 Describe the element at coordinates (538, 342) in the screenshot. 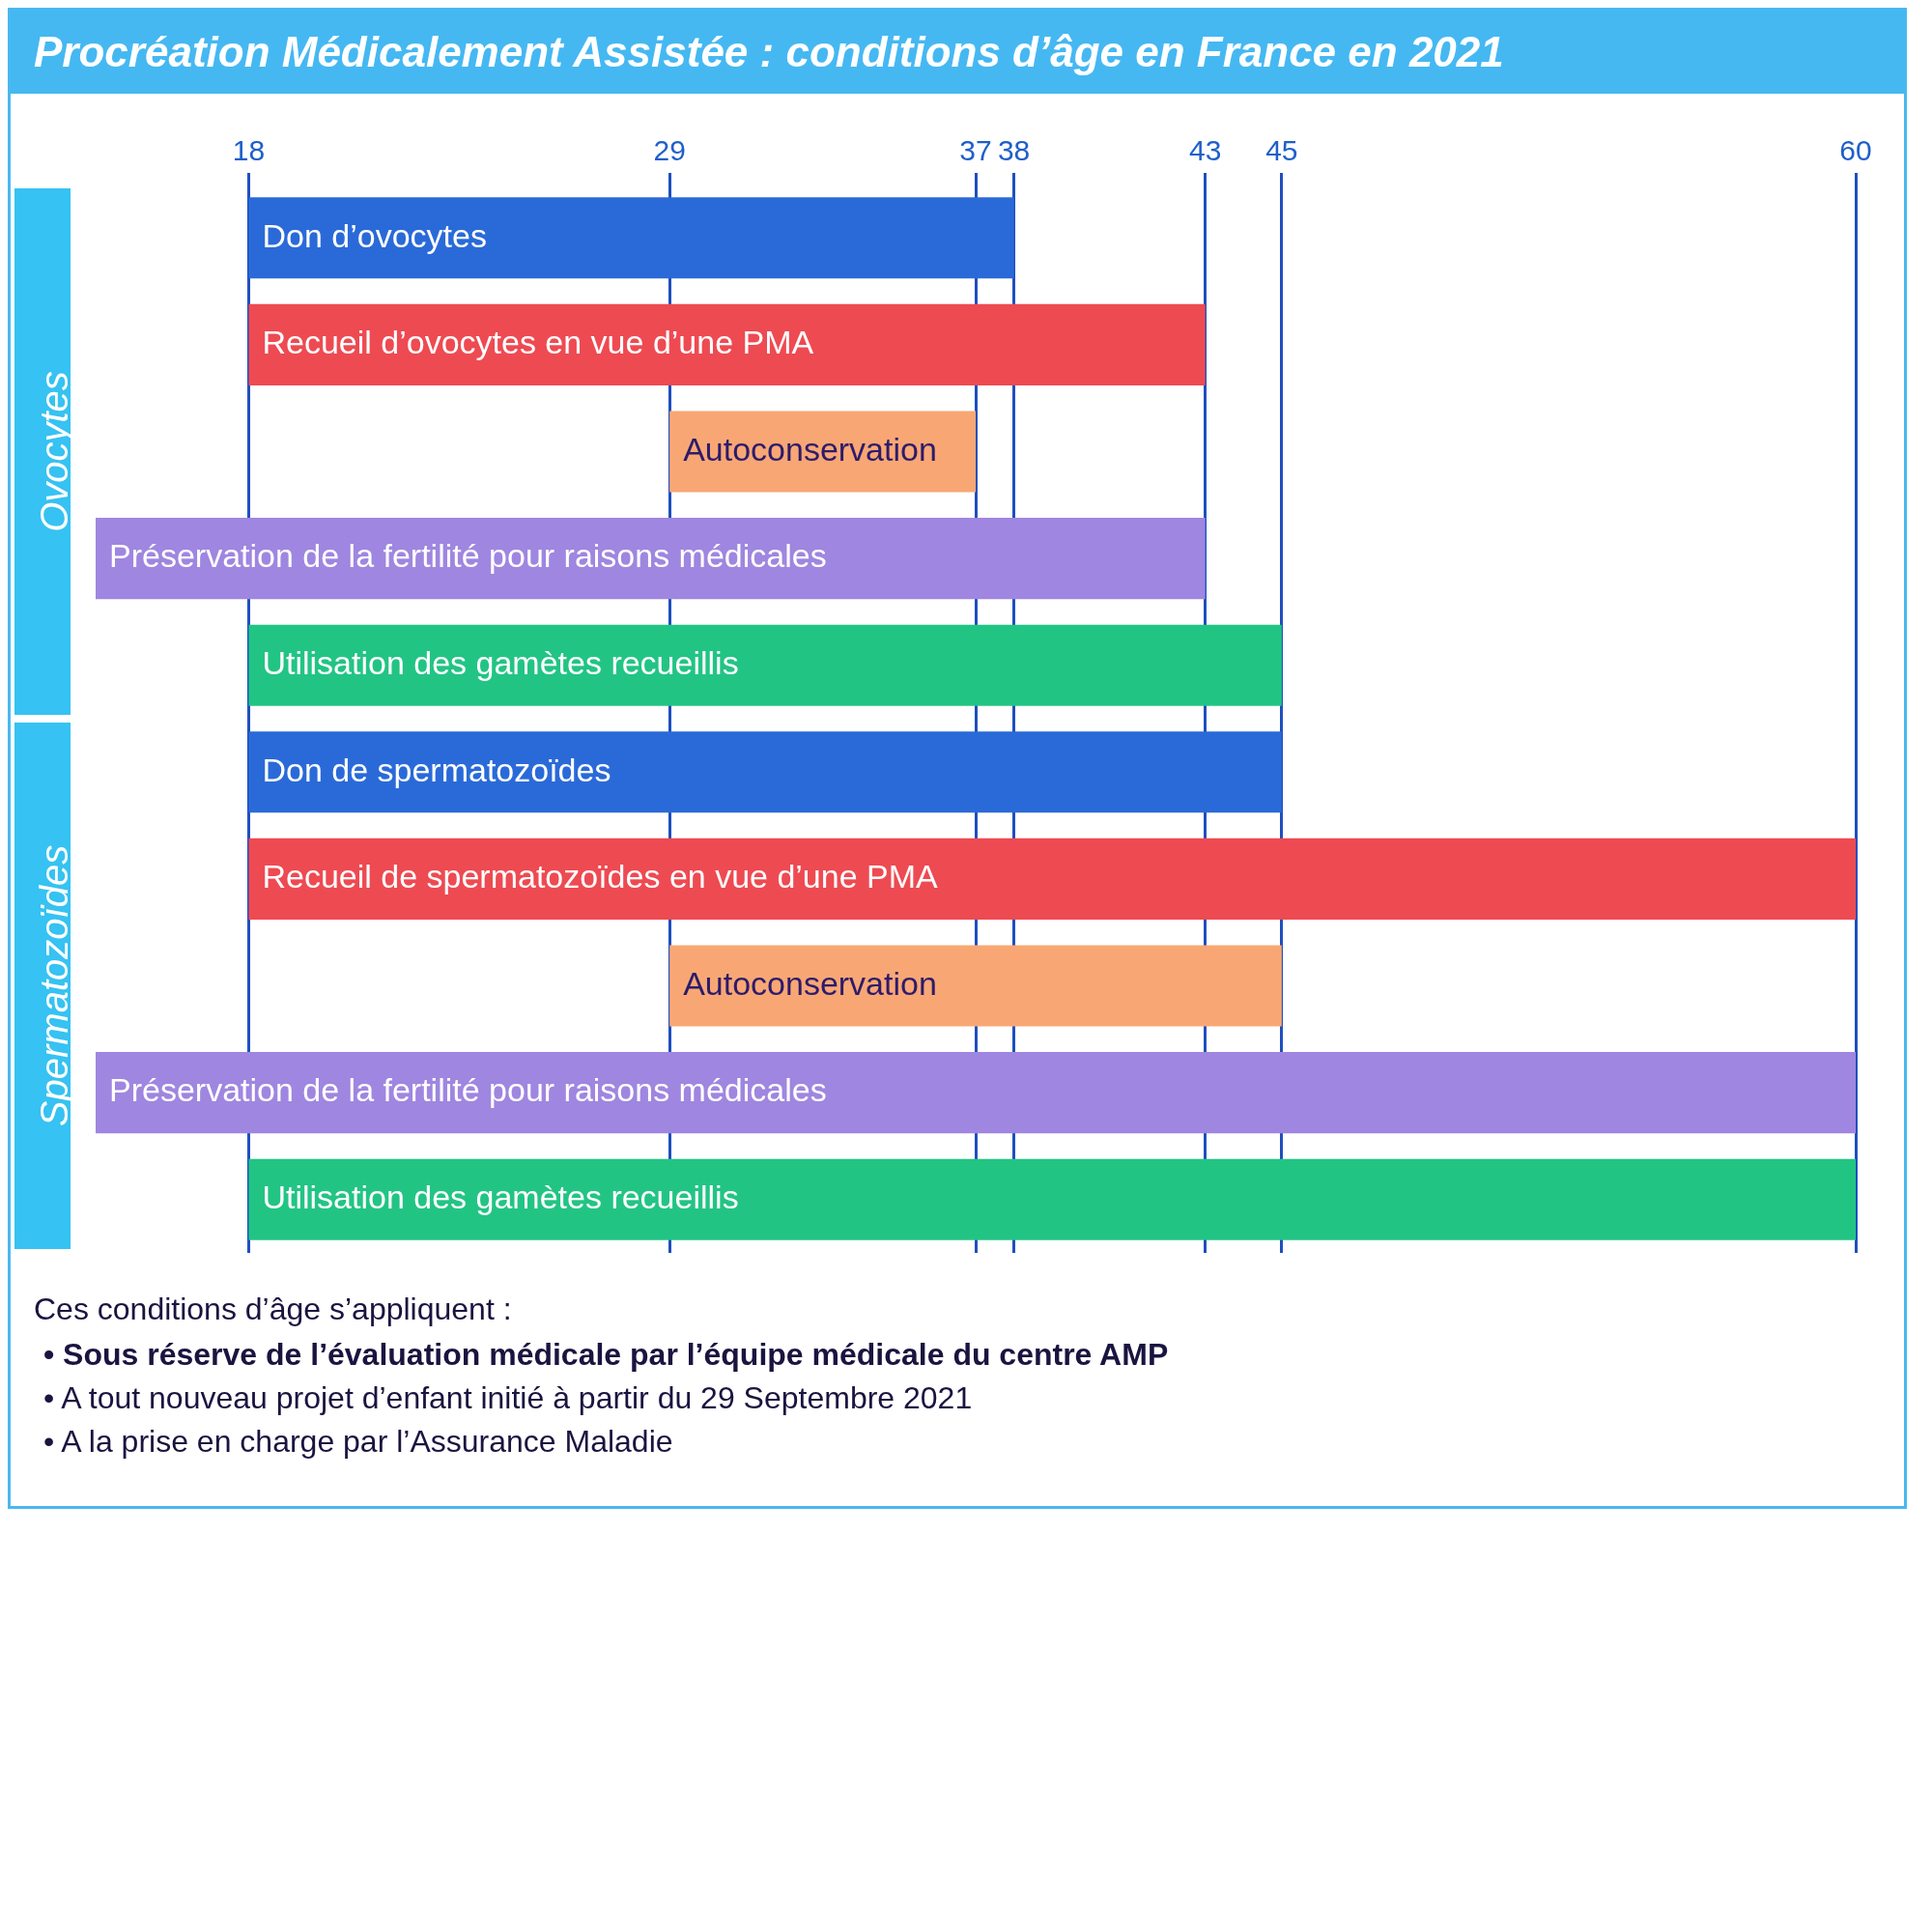

I see `y-tick-label: Recueil d’ovocytes en vue d’une PMA` at that location.